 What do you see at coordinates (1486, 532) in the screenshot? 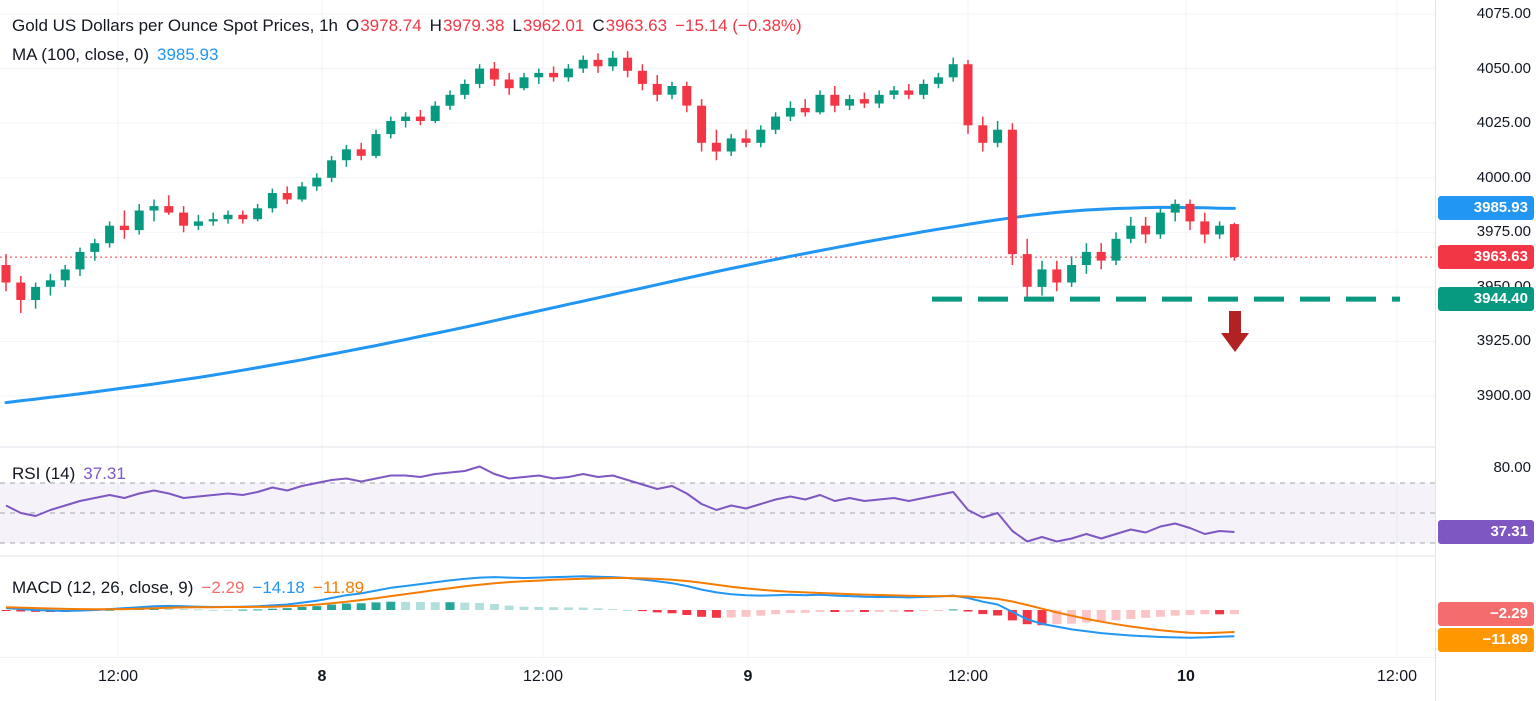
I see `rsi-badge: 37.31` at bounding box center [1486, 532].